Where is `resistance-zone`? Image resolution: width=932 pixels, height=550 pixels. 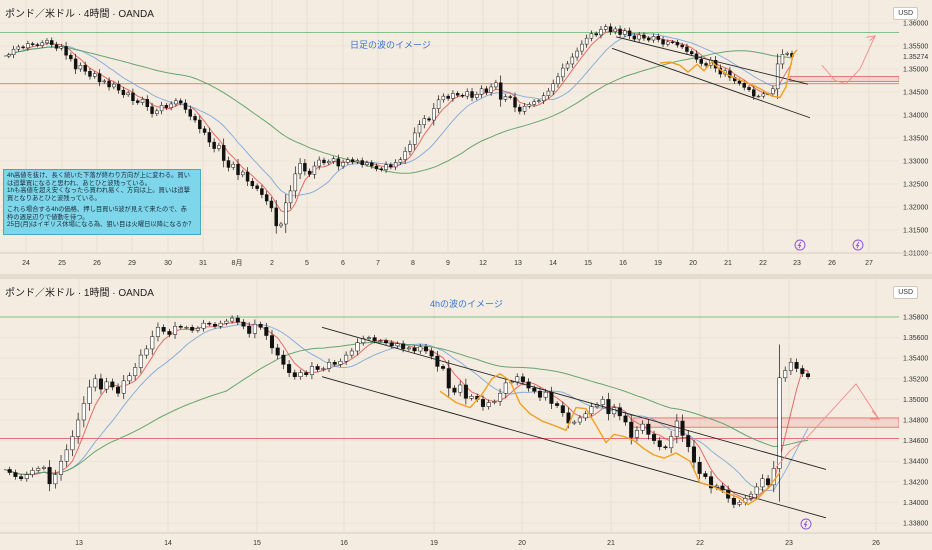 resistance-zone is located at coordinates (844, 78).